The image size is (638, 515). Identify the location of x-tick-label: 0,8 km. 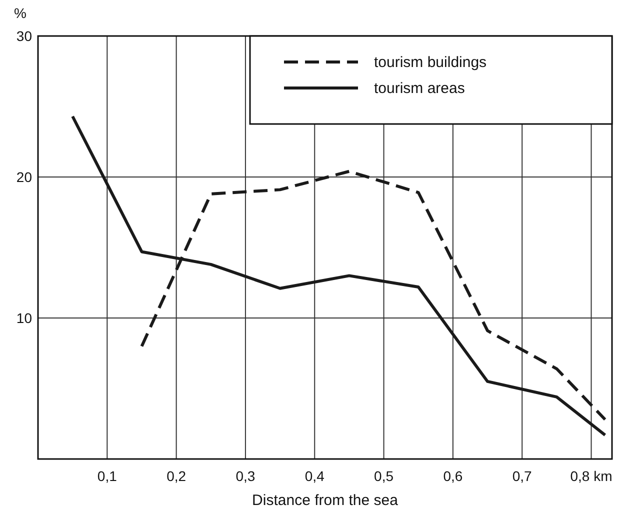
(591, 476).